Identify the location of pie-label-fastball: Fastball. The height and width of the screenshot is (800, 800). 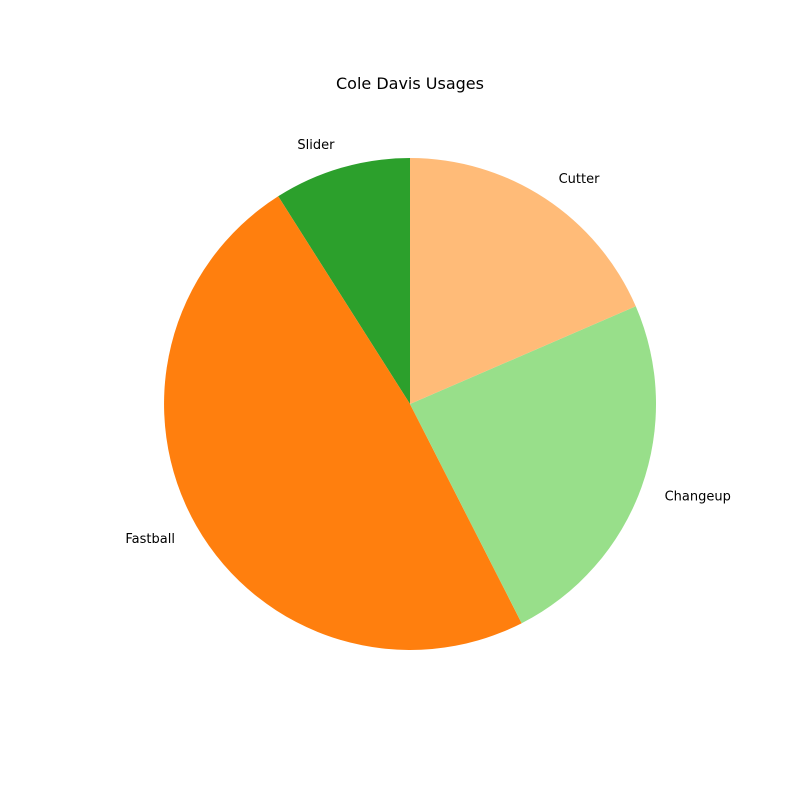
(150, 539).